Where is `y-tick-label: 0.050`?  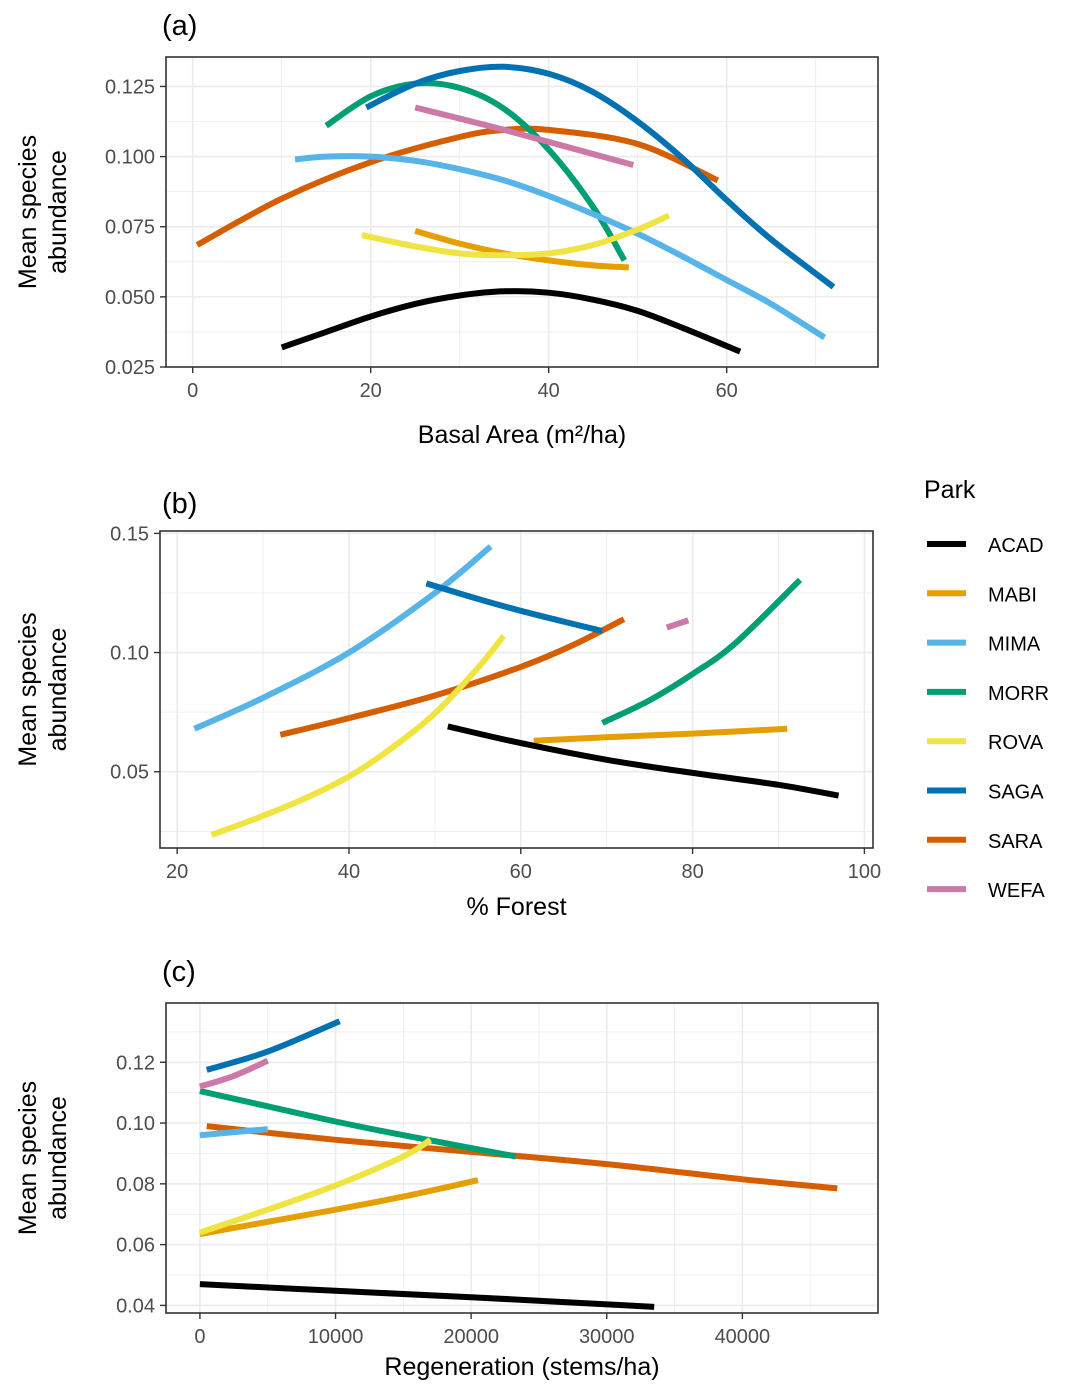 y-tick-label: 0.050 is located at coordinates (130, 298).